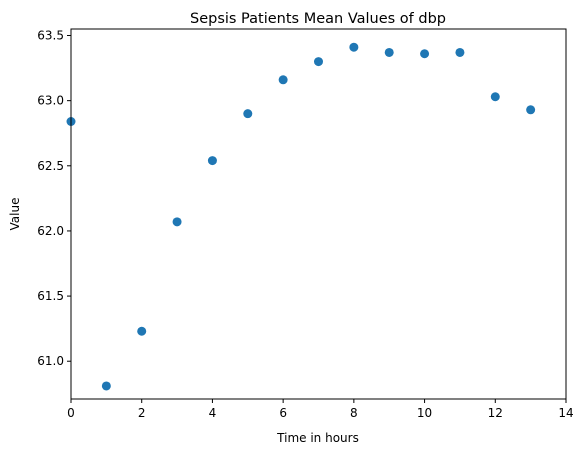 The image size is (584, 455). I want to click on y-tick-label: 62.0, so click(50, 231).